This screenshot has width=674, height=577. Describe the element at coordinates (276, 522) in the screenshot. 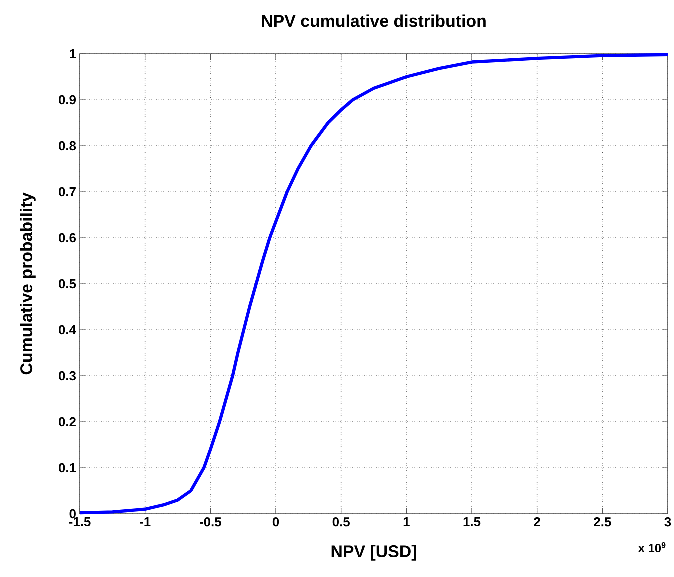

I see `x-tick-label: 0` at that location.